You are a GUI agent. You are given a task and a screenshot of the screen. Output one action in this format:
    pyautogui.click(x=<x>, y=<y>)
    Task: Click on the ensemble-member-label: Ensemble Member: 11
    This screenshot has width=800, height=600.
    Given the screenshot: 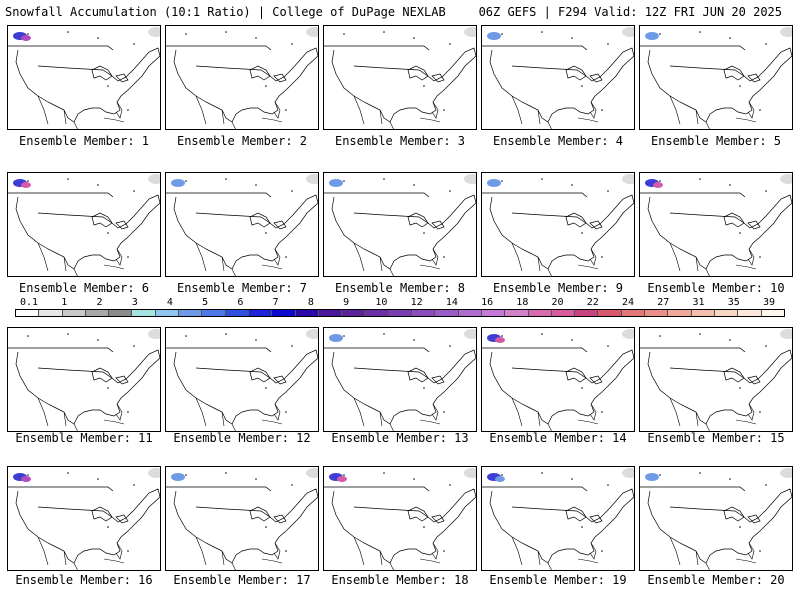 What is the action you would take?
    pyautogui.click(x=84, y=438)
    